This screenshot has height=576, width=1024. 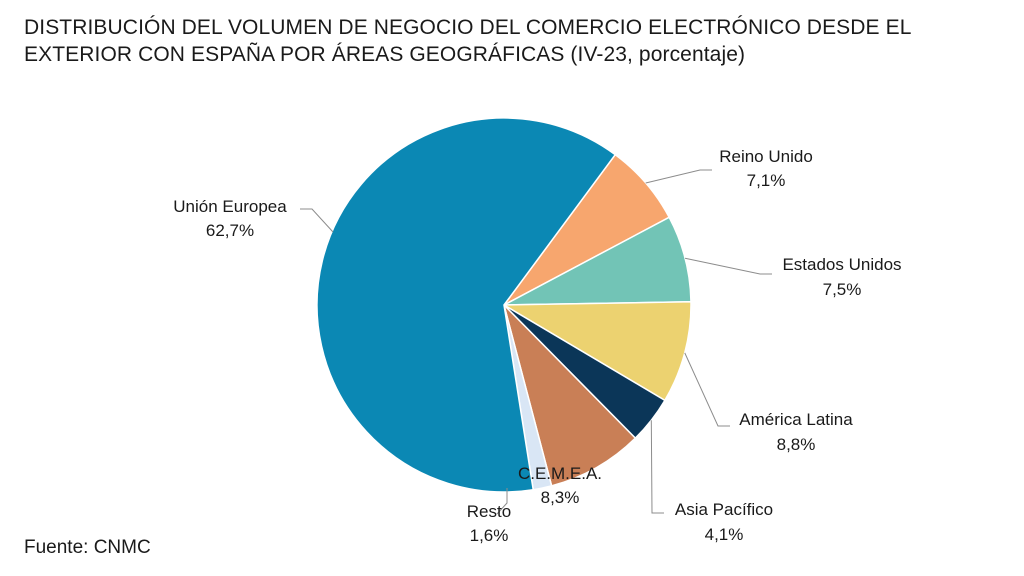 I want to click on leader-line-america-latina, so click(x=707, y=389).